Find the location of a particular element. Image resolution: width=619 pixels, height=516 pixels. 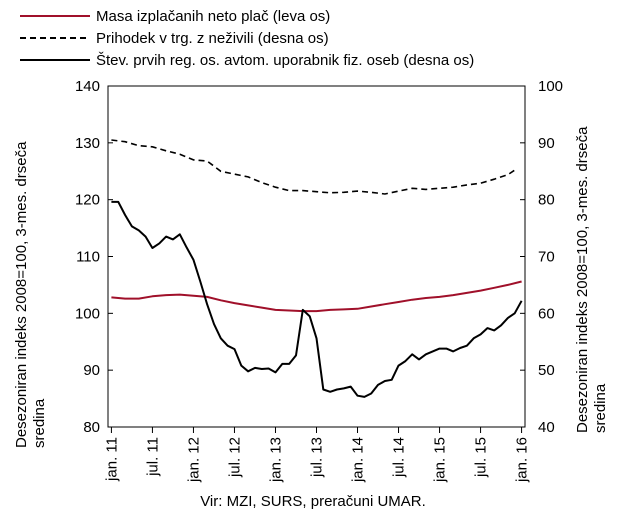

x-tick-label: jan. 11 is located at coordinates (111, 459).